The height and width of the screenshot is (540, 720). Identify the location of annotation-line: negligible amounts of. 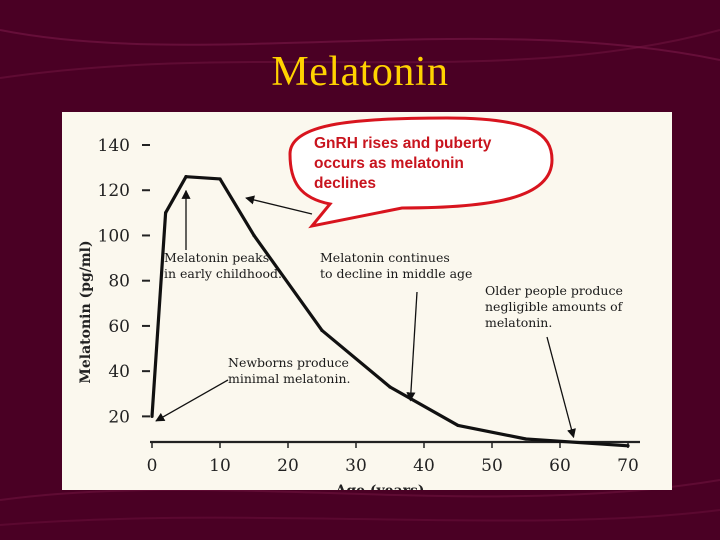
(554, 306).